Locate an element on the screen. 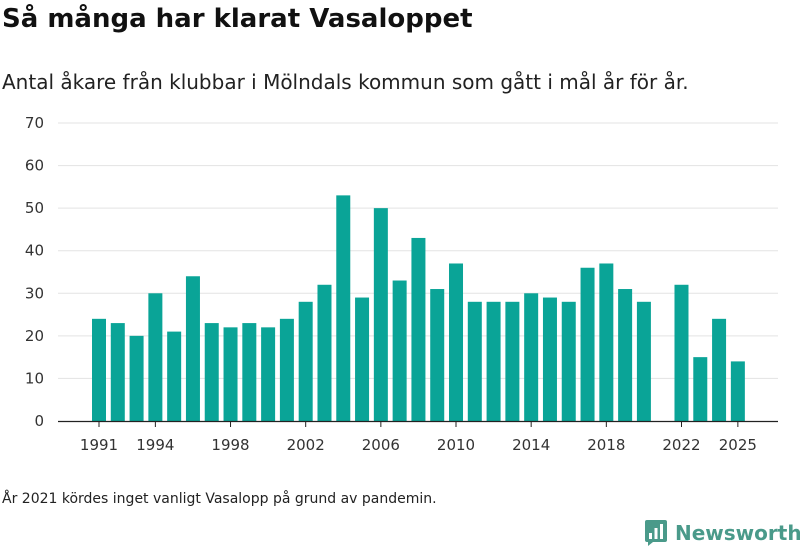 This screenshot has width=800, height=550. bar-2005 is located at coordinates (362, 359).